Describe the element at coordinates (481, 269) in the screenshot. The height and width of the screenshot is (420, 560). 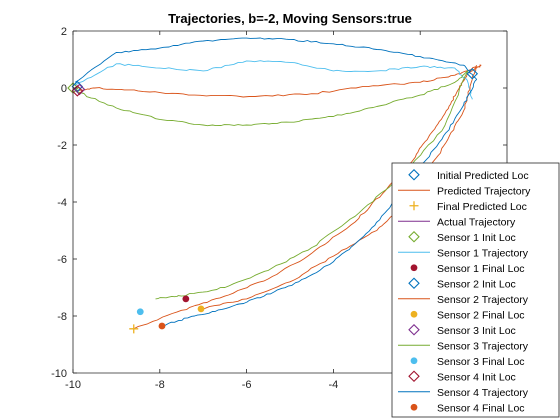
I see `legend-label-sensor-1-final-loc: Sensor 1 Final Loc` at that location.